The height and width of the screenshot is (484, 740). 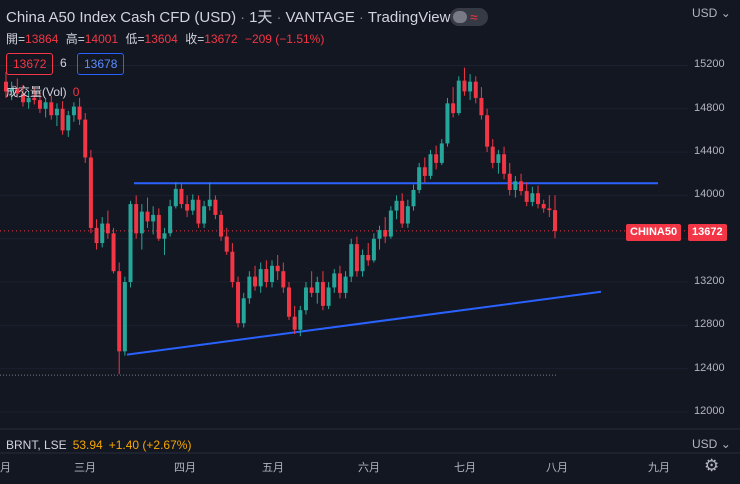 What do you see at coordinates (195, 39) in the screenshot?
I see `close-label: 收=` at bounding box center [195, 39].